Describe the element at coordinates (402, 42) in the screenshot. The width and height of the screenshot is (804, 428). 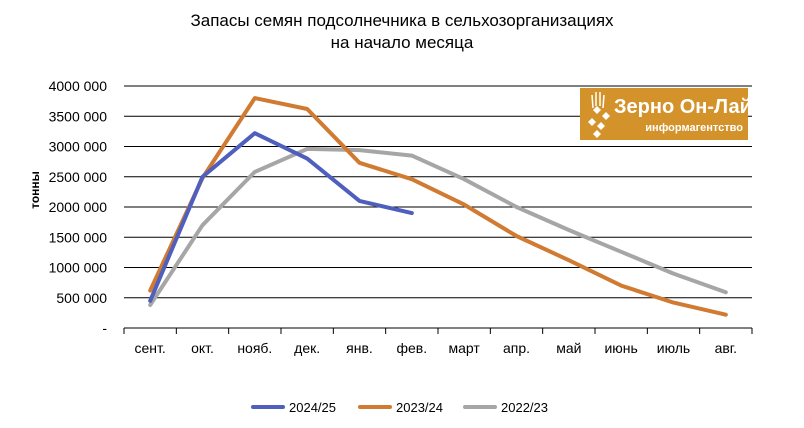
I see `chart-title-line-2: на начало месяца` at that location.